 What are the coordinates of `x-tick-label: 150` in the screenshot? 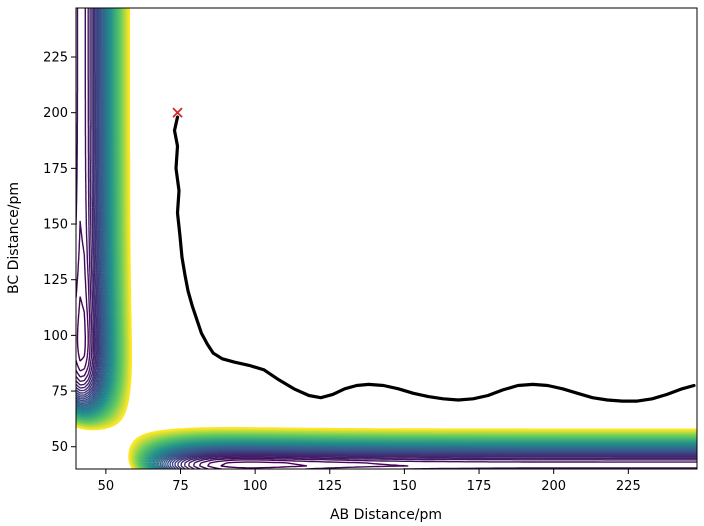 It's located at (404, 486).